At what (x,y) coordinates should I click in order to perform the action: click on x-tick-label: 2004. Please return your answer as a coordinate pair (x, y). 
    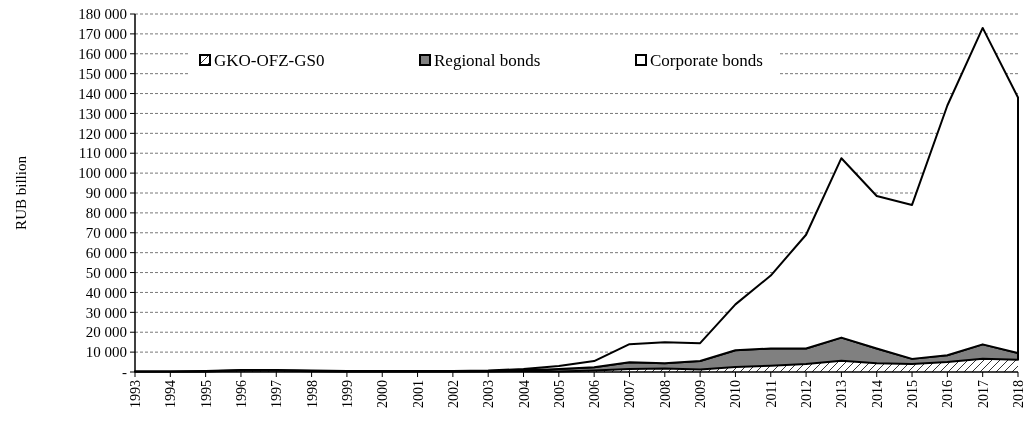
    Looking at the image, I should click on (524, 394).